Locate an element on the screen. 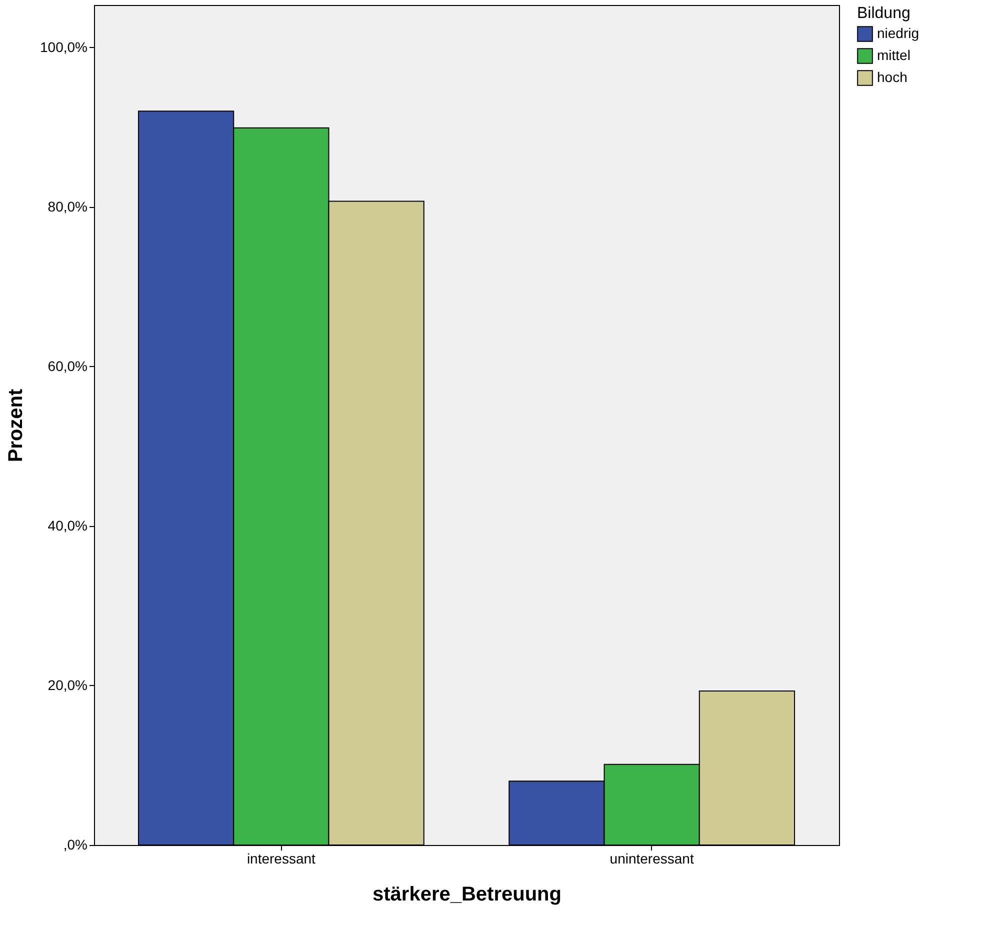  y-tick-label: 100,0% is located at coordinates (64, 46).